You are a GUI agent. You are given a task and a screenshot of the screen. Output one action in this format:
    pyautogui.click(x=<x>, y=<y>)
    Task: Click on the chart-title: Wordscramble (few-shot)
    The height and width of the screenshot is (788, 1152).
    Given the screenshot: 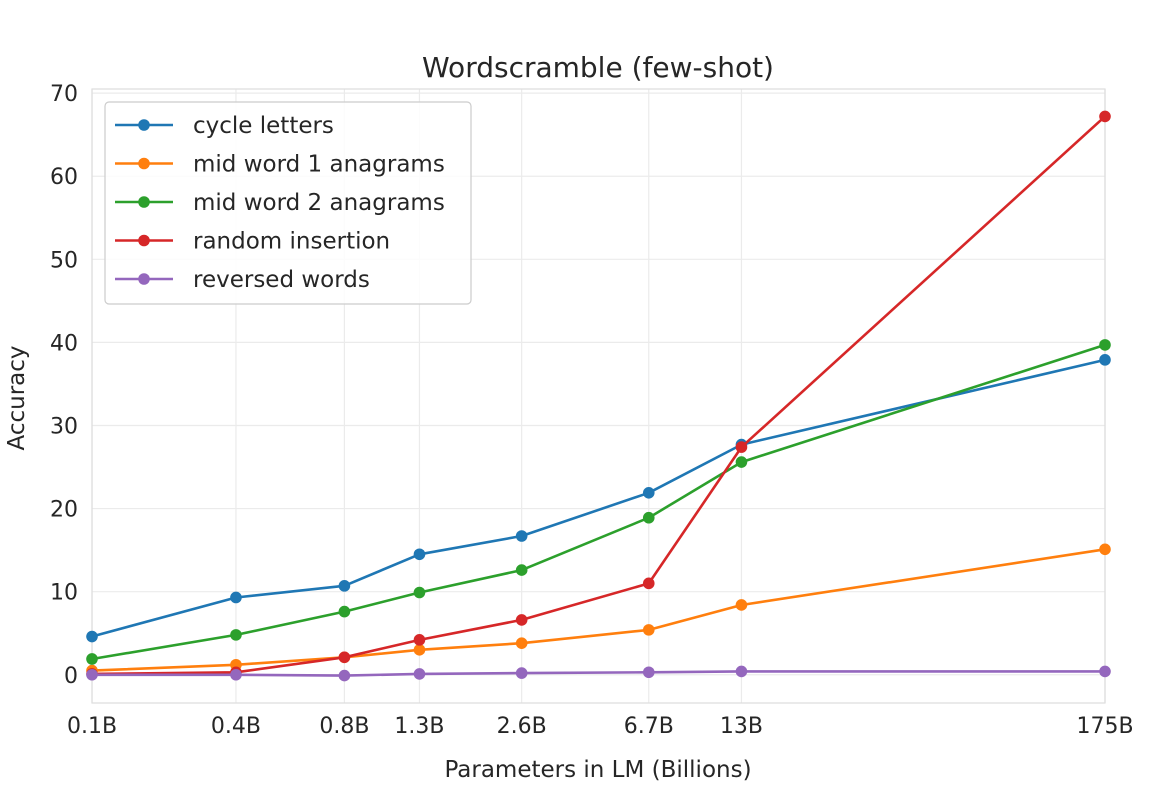 What is the action you would take?
    pyautogui.click(x=598, y=67)
    